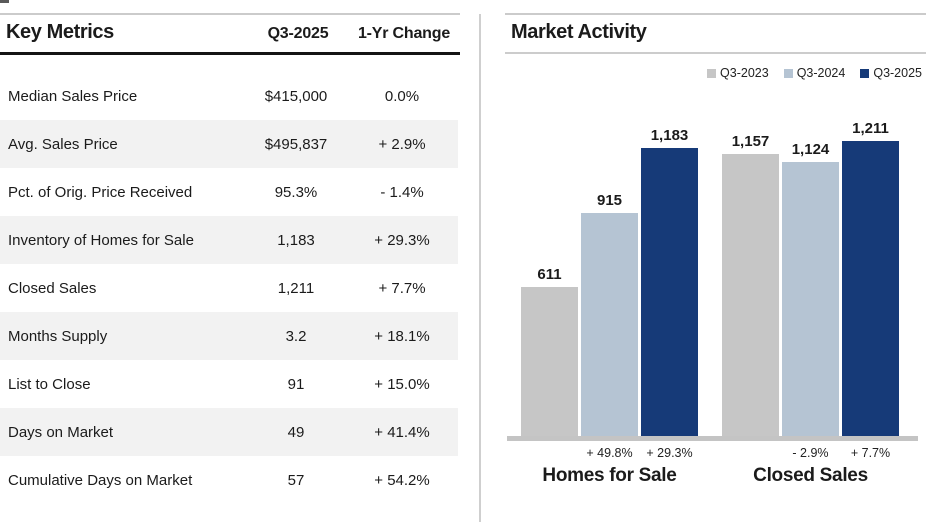  I want to click on table-row: Closed Sales 1,211 + 7.7%, so click(229, 288).